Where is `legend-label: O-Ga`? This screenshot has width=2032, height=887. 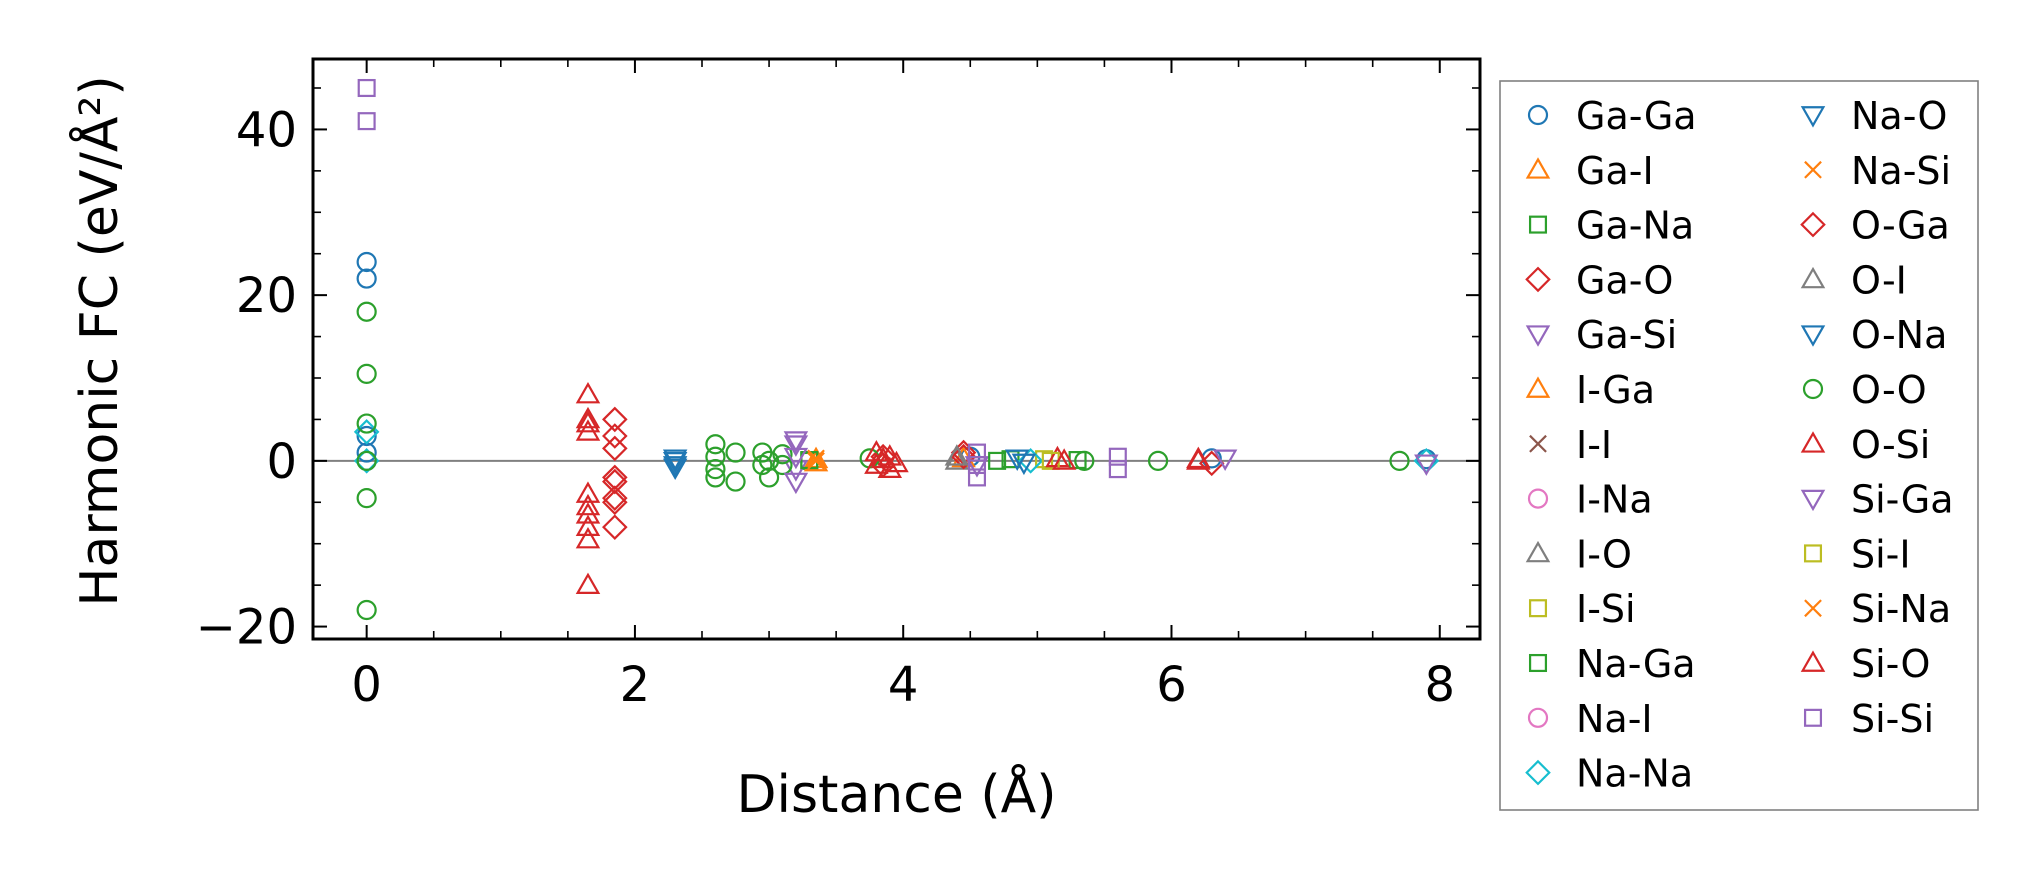 legend-label: O-Ga is located at coordinates (1900, 226).